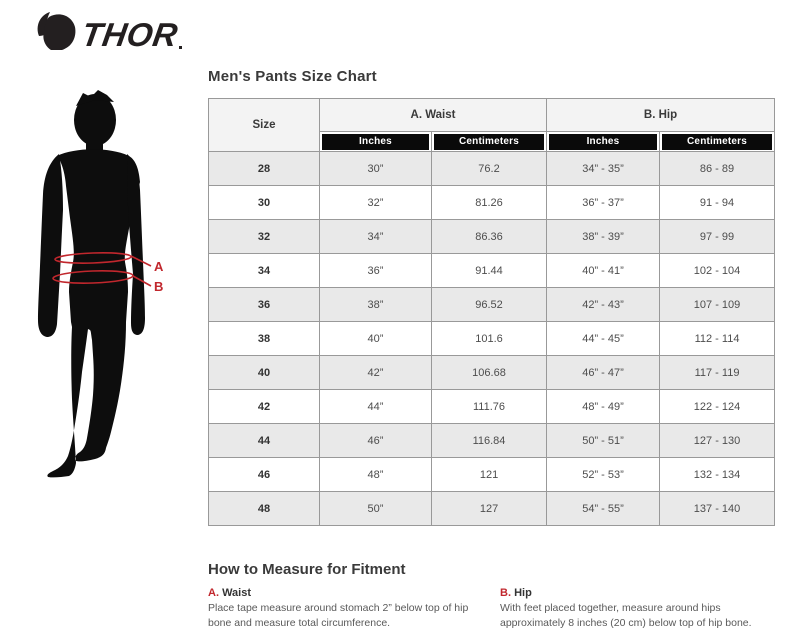 The image size is (800, 630). Describe the element at coordinates (159, 266) in the screenshot. I see `waist-label-a: A` at that location.